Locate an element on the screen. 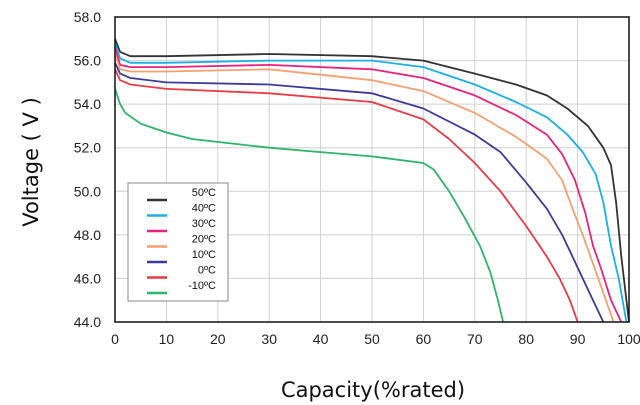  x-tick-label: 10 is located at coordinates (167, 339).